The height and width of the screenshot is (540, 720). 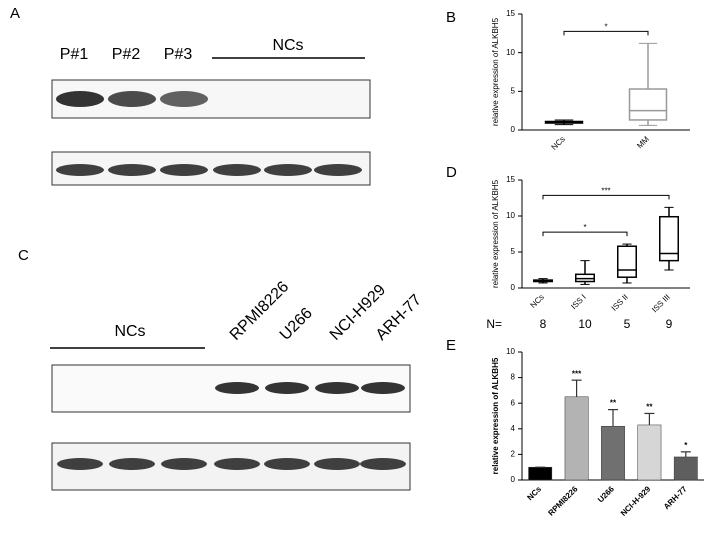 I want to click on panel-label: B, so click(x=451, y=17).